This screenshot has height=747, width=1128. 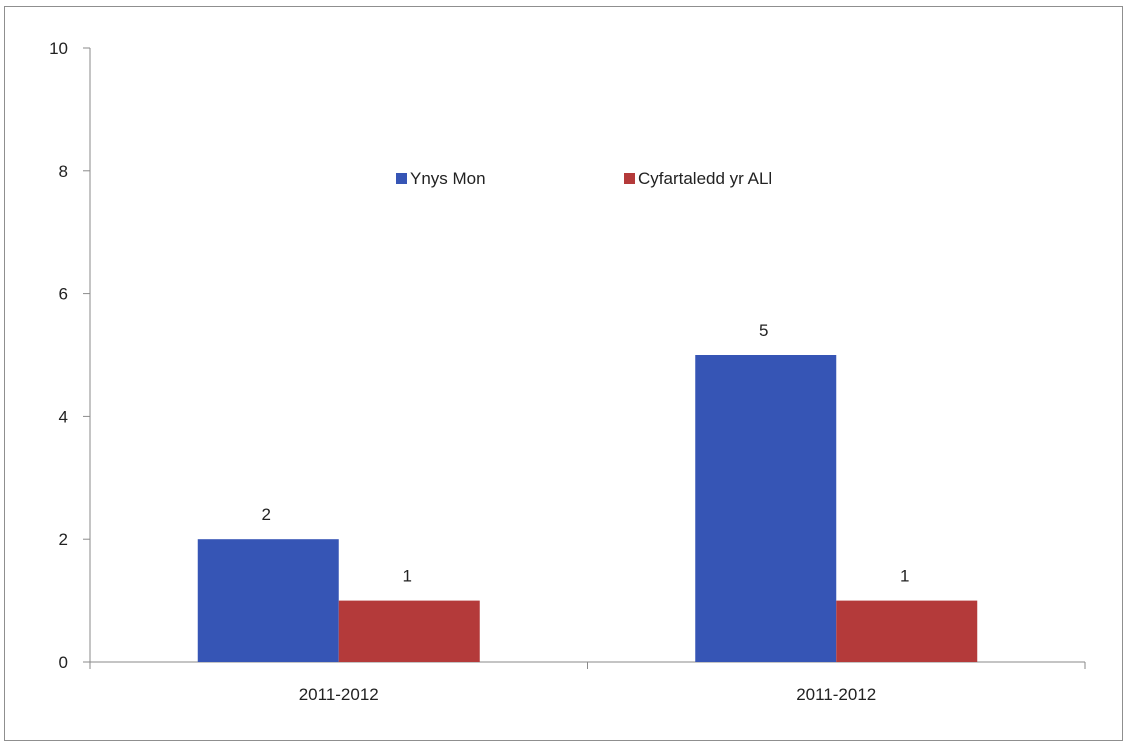 What do you see at coordinates (58, 48) in the screenshot?
I see `y-tick-label: 10` at bounding box center [58, 48].